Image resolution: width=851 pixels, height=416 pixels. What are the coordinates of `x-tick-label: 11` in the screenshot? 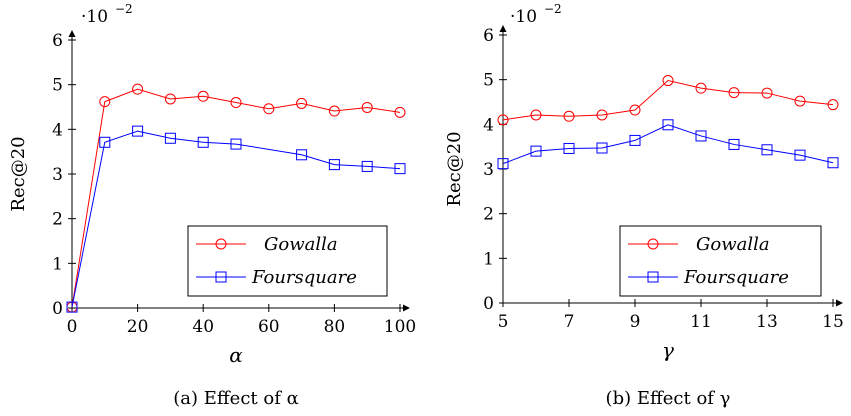 It's located at (701, 322).